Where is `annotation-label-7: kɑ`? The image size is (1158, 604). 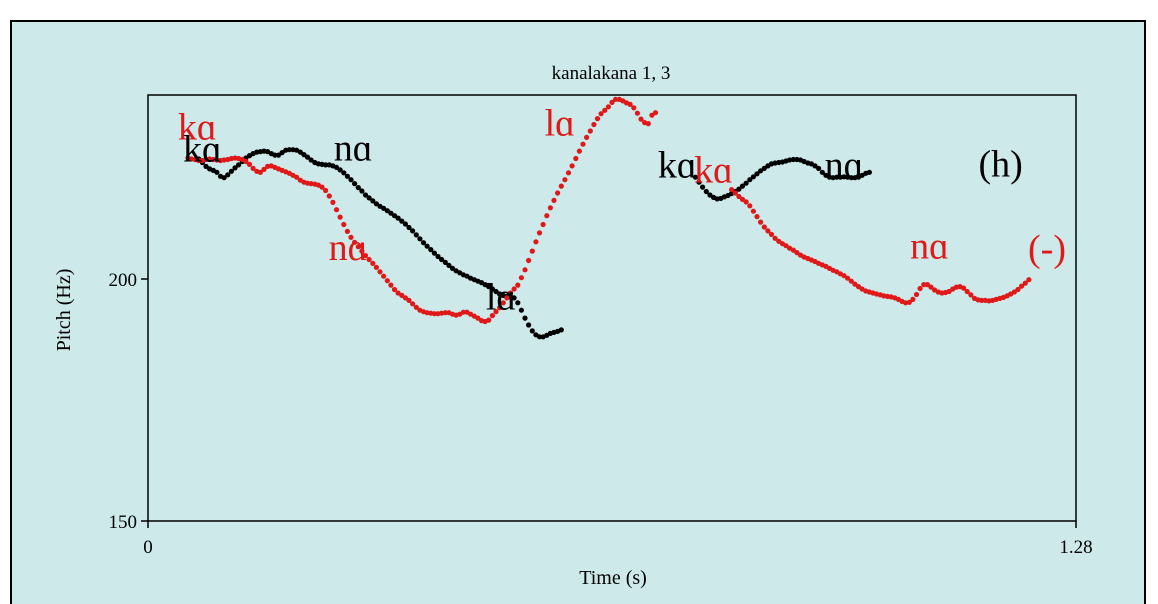 annotation-label-7: kɑ is located at coordinates (713, 171).